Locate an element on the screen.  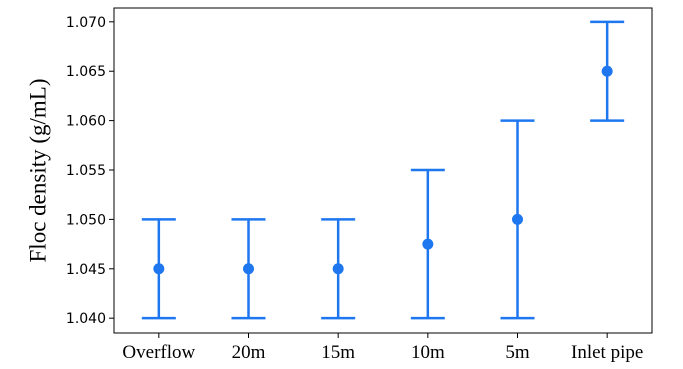
y-tick-label: 1.050 is located at coordinates (86, 220).